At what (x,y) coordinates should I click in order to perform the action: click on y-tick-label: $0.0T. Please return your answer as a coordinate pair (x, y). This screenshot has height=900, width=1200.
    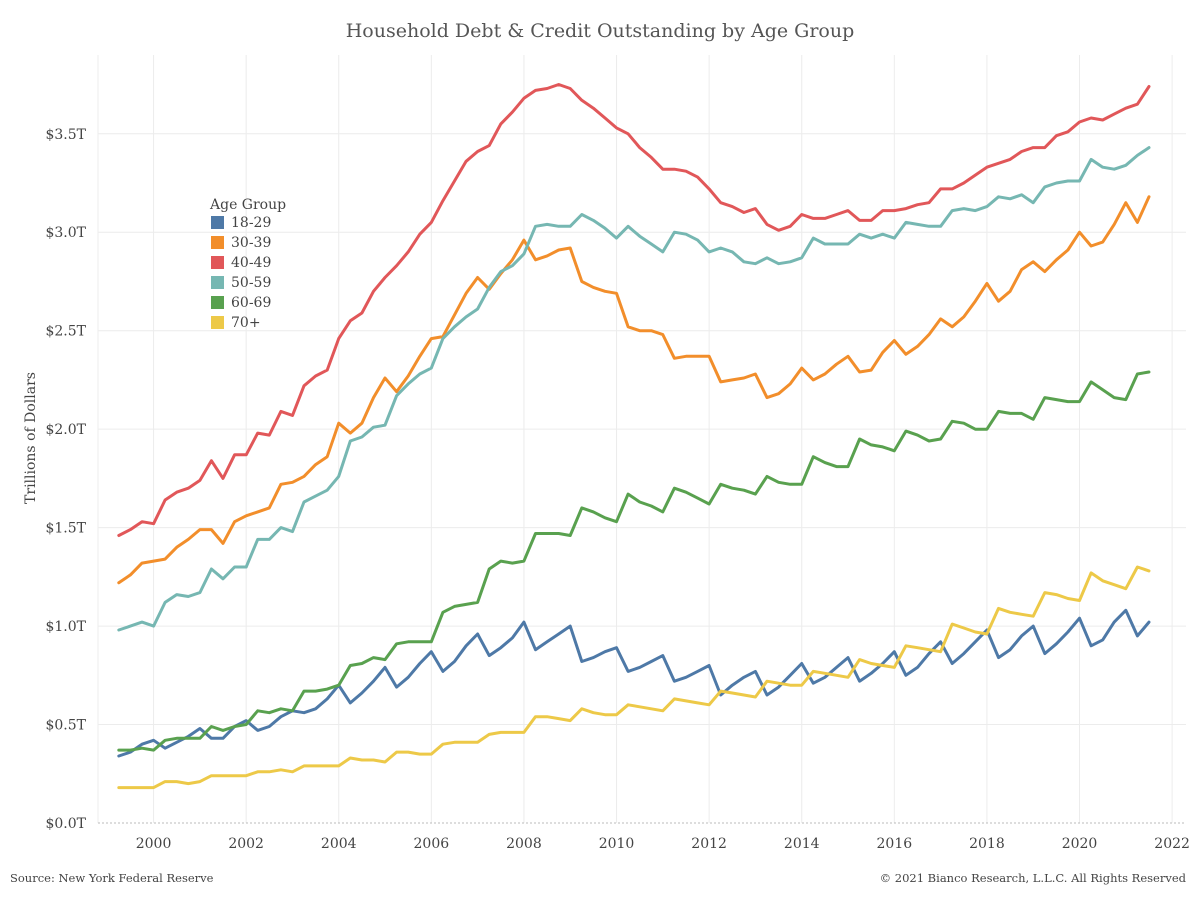
    Looking at the image, I should click on (65, 824).